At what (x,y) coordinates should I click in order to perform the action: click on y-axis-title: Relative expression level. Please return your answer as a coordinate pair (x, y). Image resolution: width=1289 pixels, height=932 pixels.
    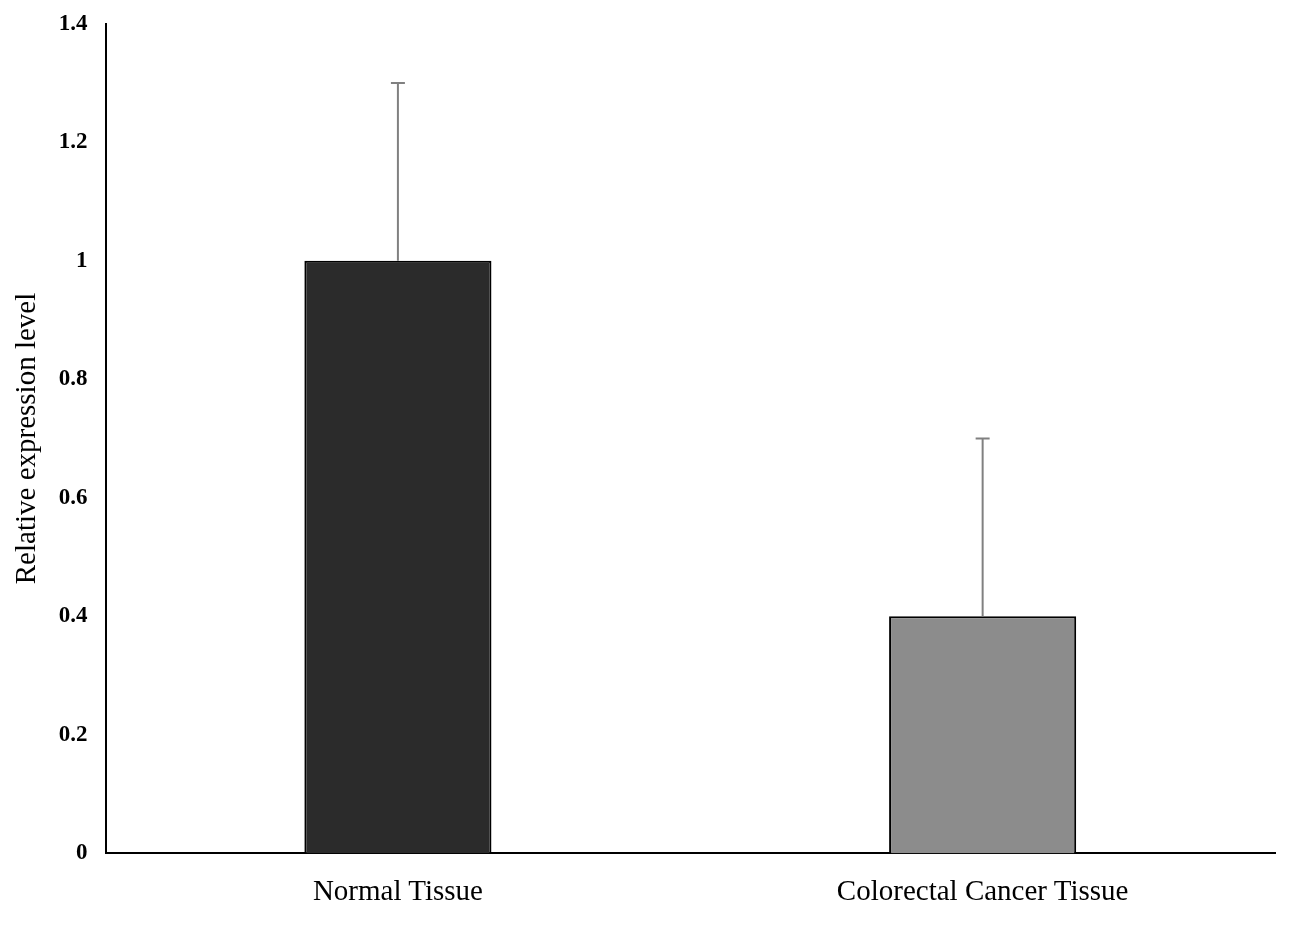
    Looking at the image, I should click on (25, 438).